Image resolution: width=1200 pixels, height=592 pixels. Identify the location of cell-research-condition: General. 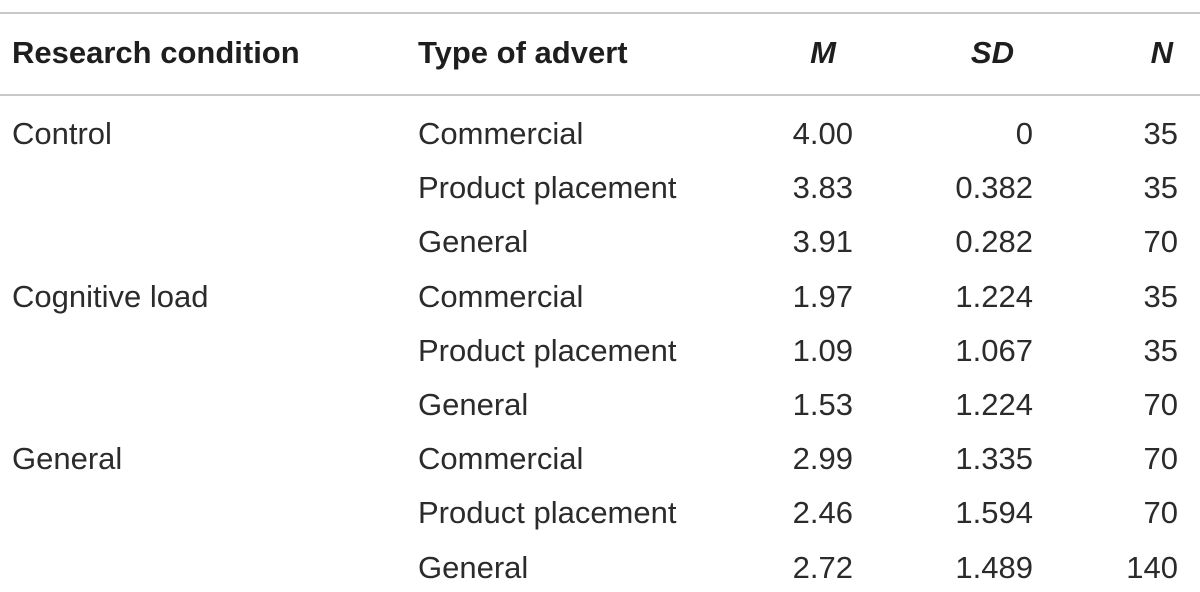
(67, 459).